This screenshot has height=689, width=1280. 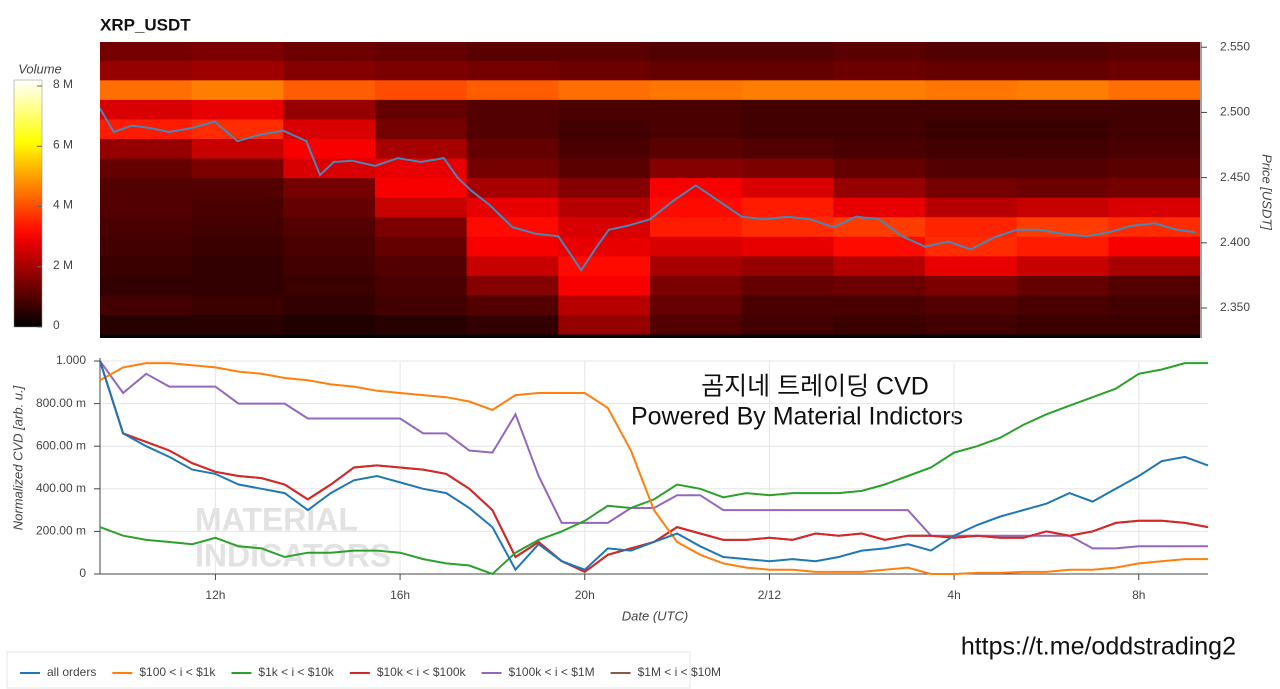 What do you see at coordinates (63, 84) in the screenshot?
I see `colorbar-tick-label: 8 M` at bounding box center [63, 84].